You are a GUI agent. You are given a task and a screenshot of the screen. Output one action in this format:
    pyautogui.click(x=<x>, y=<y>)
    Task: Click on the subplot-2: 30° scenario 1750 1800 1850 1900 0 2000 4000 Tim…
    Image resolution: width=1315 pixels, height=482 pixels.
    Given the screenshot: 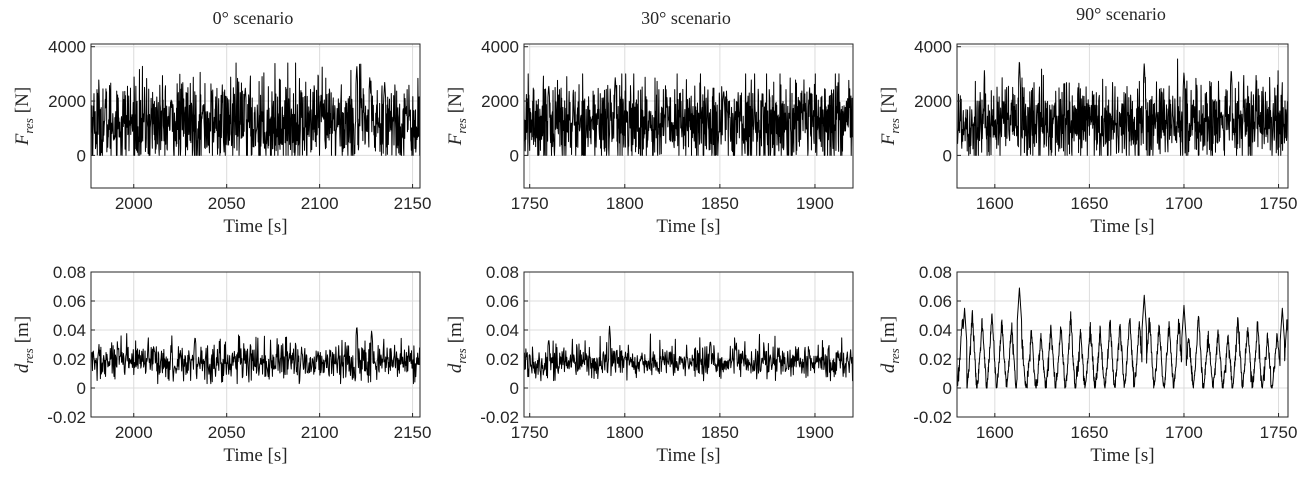 What is the action you would take?
    pyautogui.click(x=649, y=122)
    